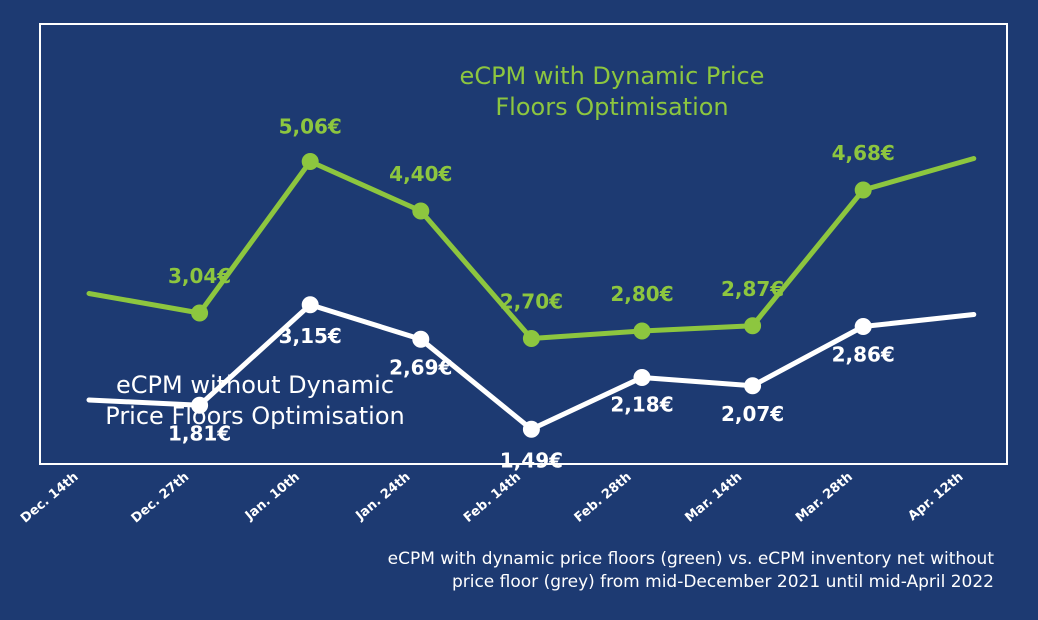 The width and height of the screenshot is (1038, 620). What do you see at coordinates (420, 367) in the screenshot?
I see `data-label-white-3: 2,69€` at bounding box center [420, 367].